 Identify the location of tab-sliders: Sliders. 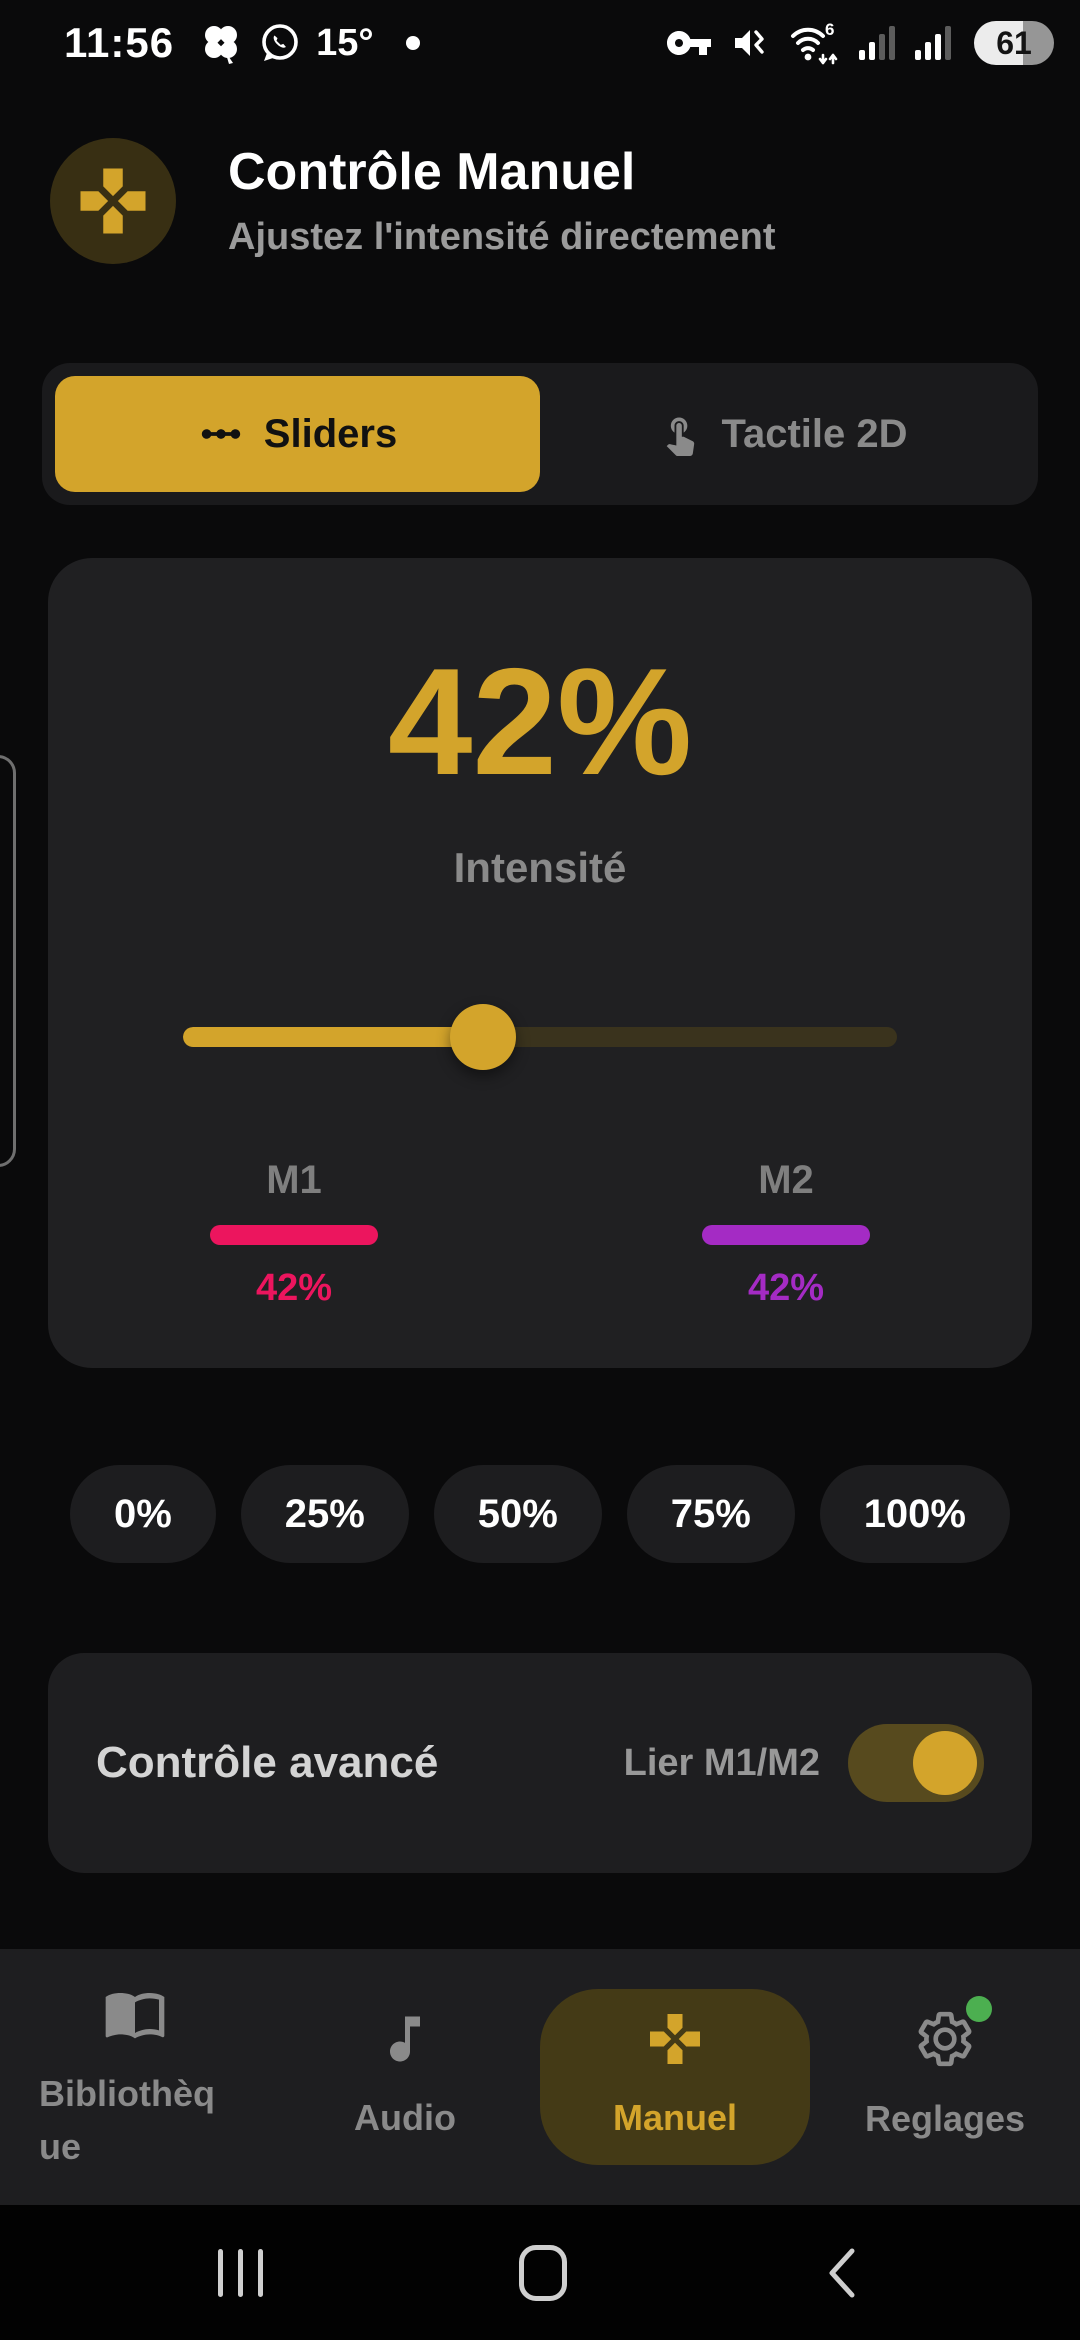
(297, 434).